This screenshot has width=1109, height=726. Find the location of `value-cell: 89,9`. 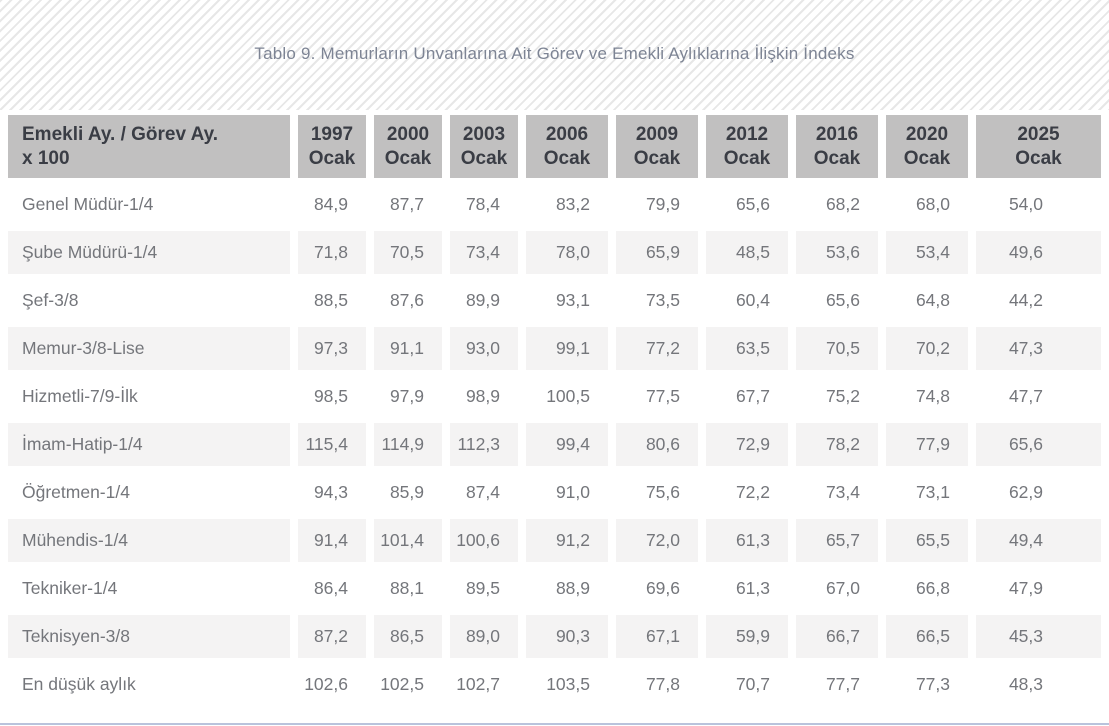

value-cell: 89,9 is located at coordinates (482, 300).